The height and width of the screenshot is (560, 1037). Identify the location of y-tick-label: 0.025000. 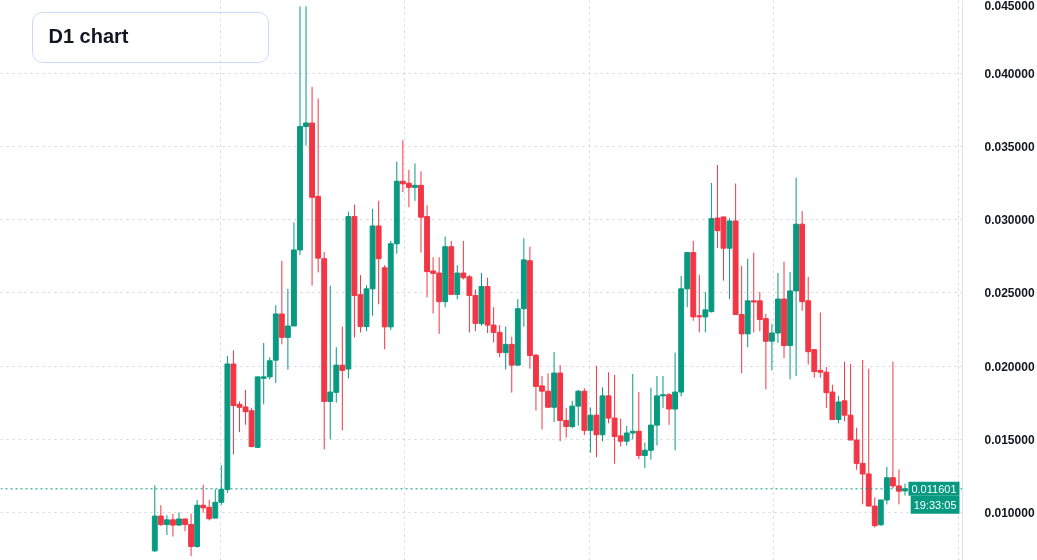
(1009, 293).